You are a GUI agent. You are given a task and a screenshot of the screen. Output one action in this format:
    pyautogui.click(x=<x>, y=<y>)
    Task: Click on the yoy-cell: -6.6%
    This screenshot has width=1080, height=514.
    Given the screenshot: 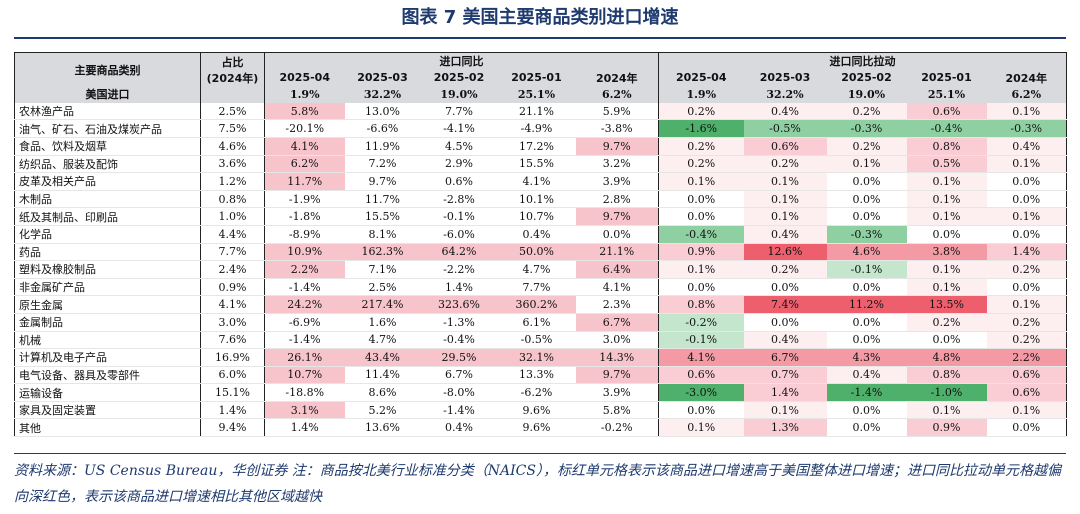 What is the action you would take?
    pyautogui.click(x=382, y=128)
    